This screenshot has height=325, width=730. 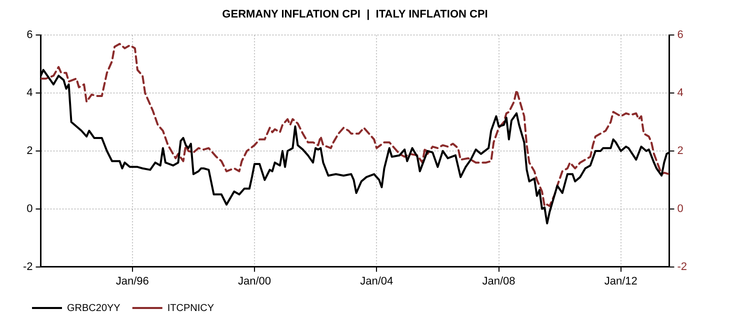 What do you see at coordinates (132, 281) in the screenshot?
I see `x-tick-label: Jan/96` at bounding box center [132, 281].